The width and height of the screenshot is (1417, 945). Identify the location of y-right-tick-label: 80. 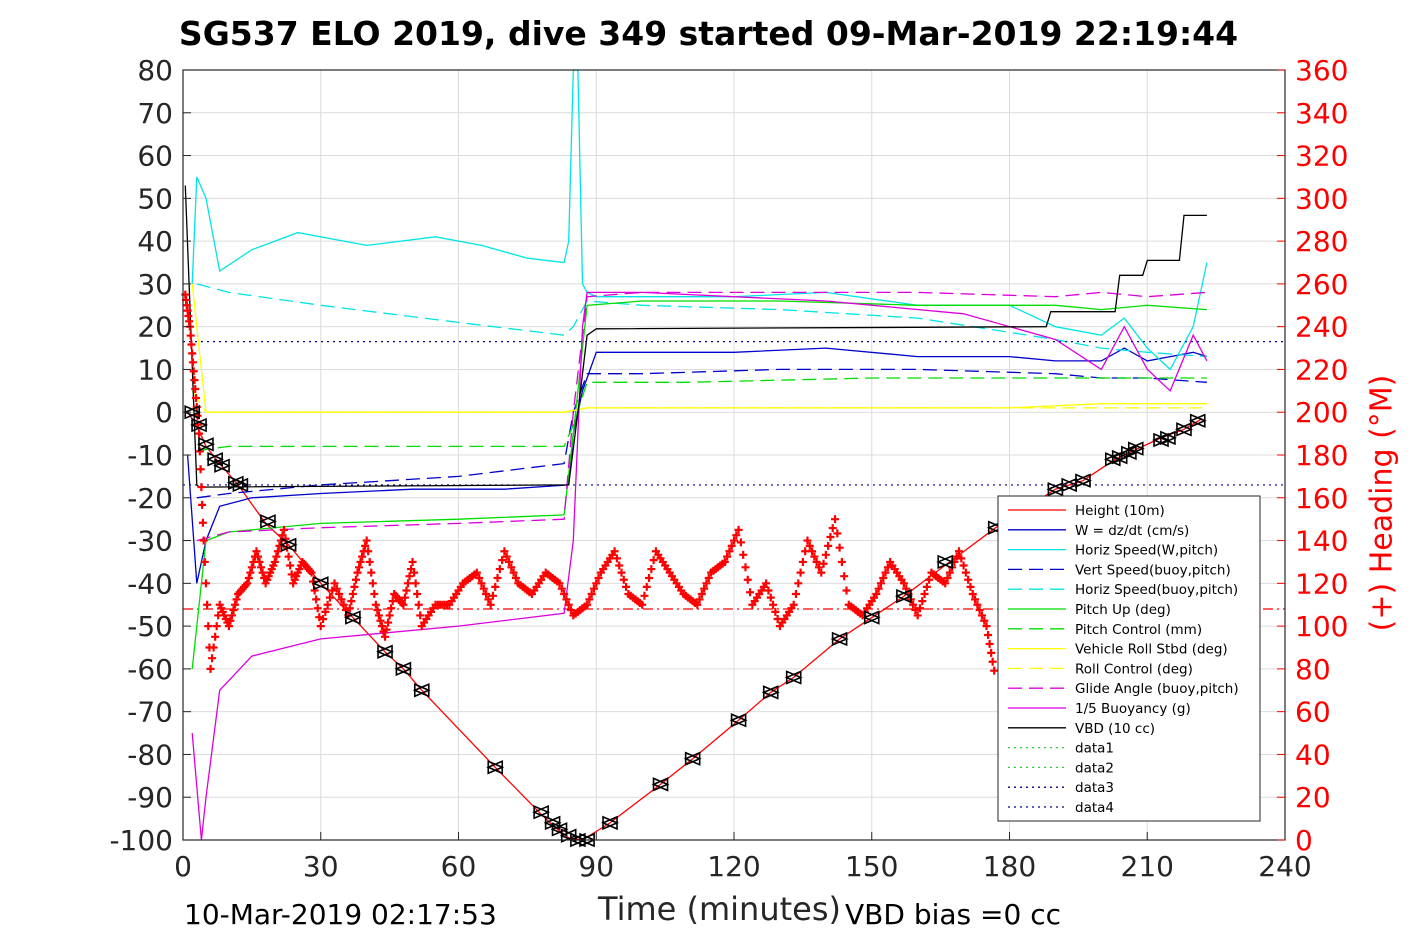
(1313, 669).